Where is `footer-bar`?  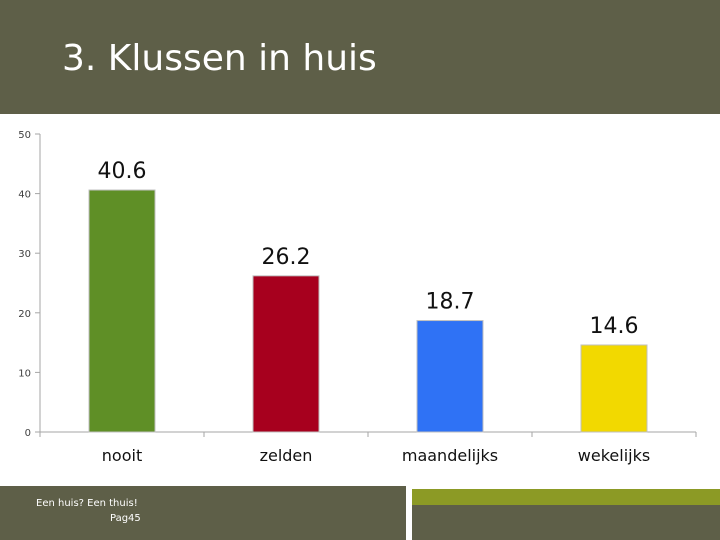 footer-bar is located at coordinates (203, 513).